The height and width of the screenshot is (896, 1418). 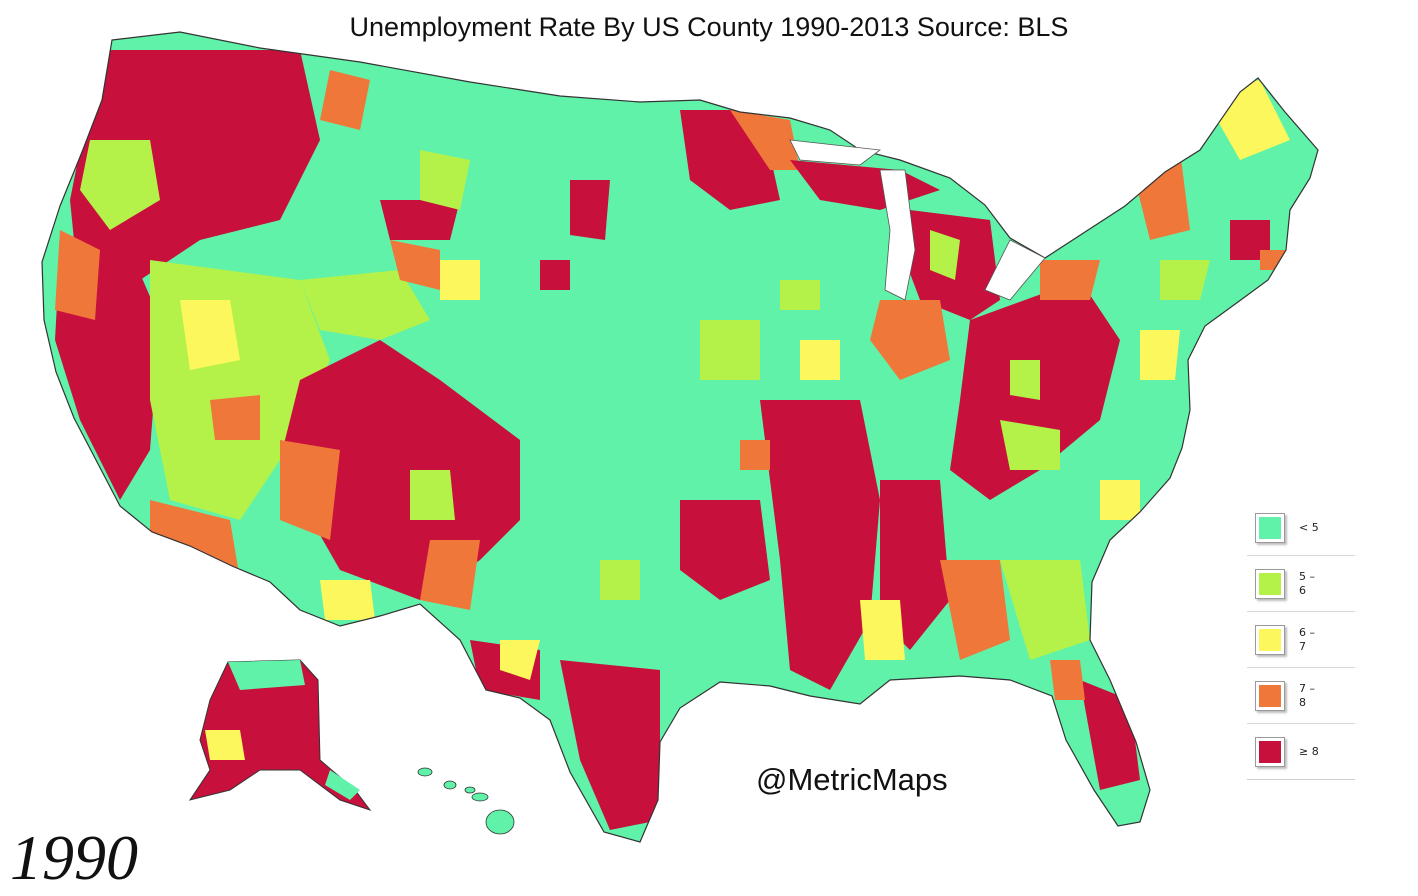 What do you see at coordinates (1307, 583) in the screenshot?
I see `legend-label: 5 – 6` at bounding box center [1307, 583].